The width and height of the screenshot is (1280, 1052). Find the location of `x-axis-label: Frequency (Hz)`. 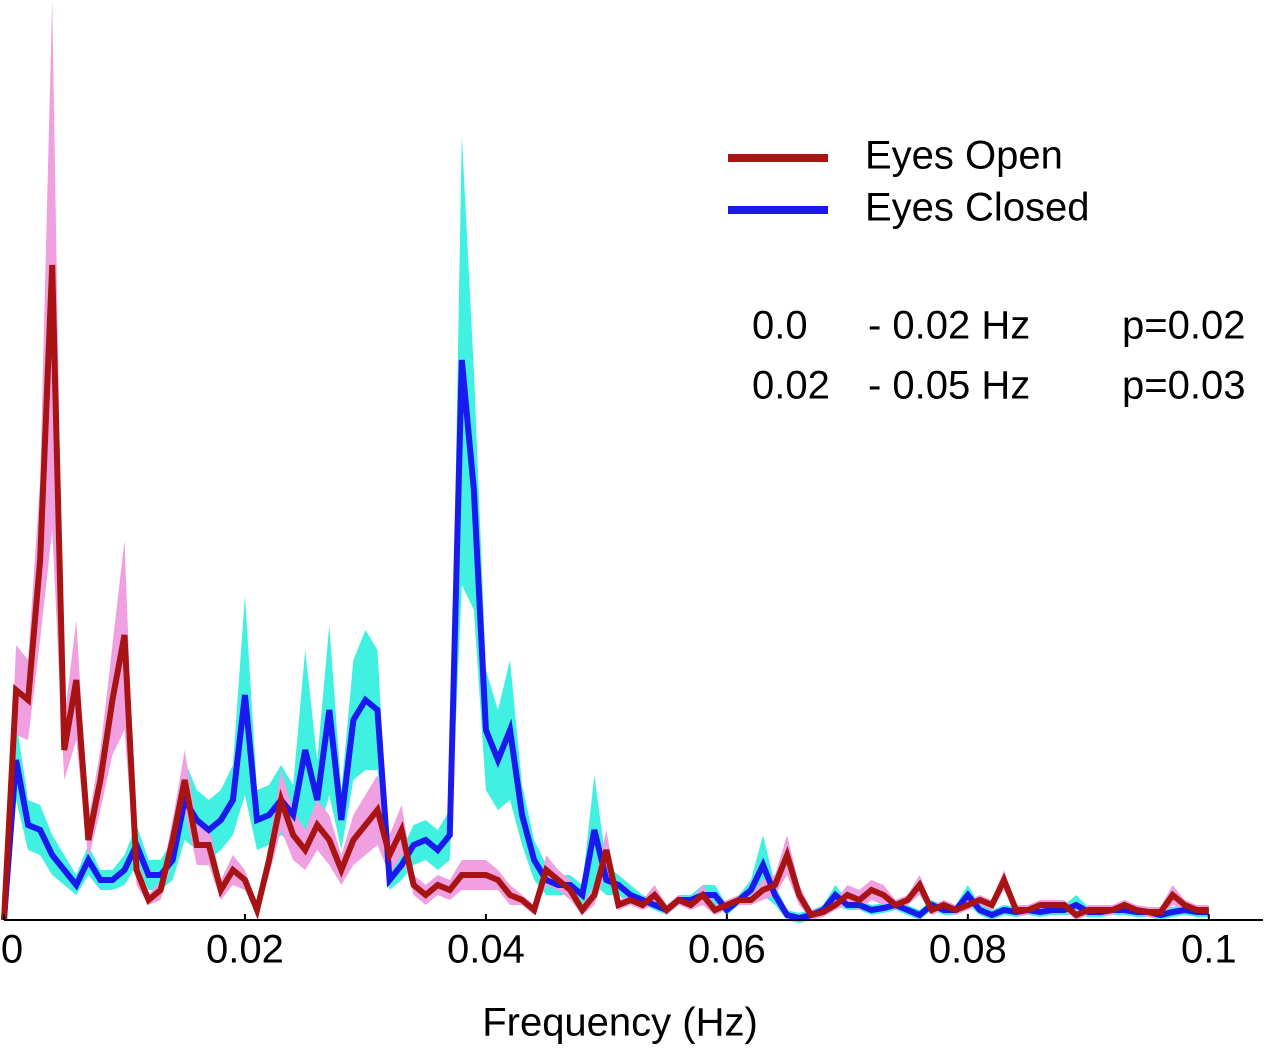

x-axis-label: Frequency (Hz) is located at coordinates (620, 1023).